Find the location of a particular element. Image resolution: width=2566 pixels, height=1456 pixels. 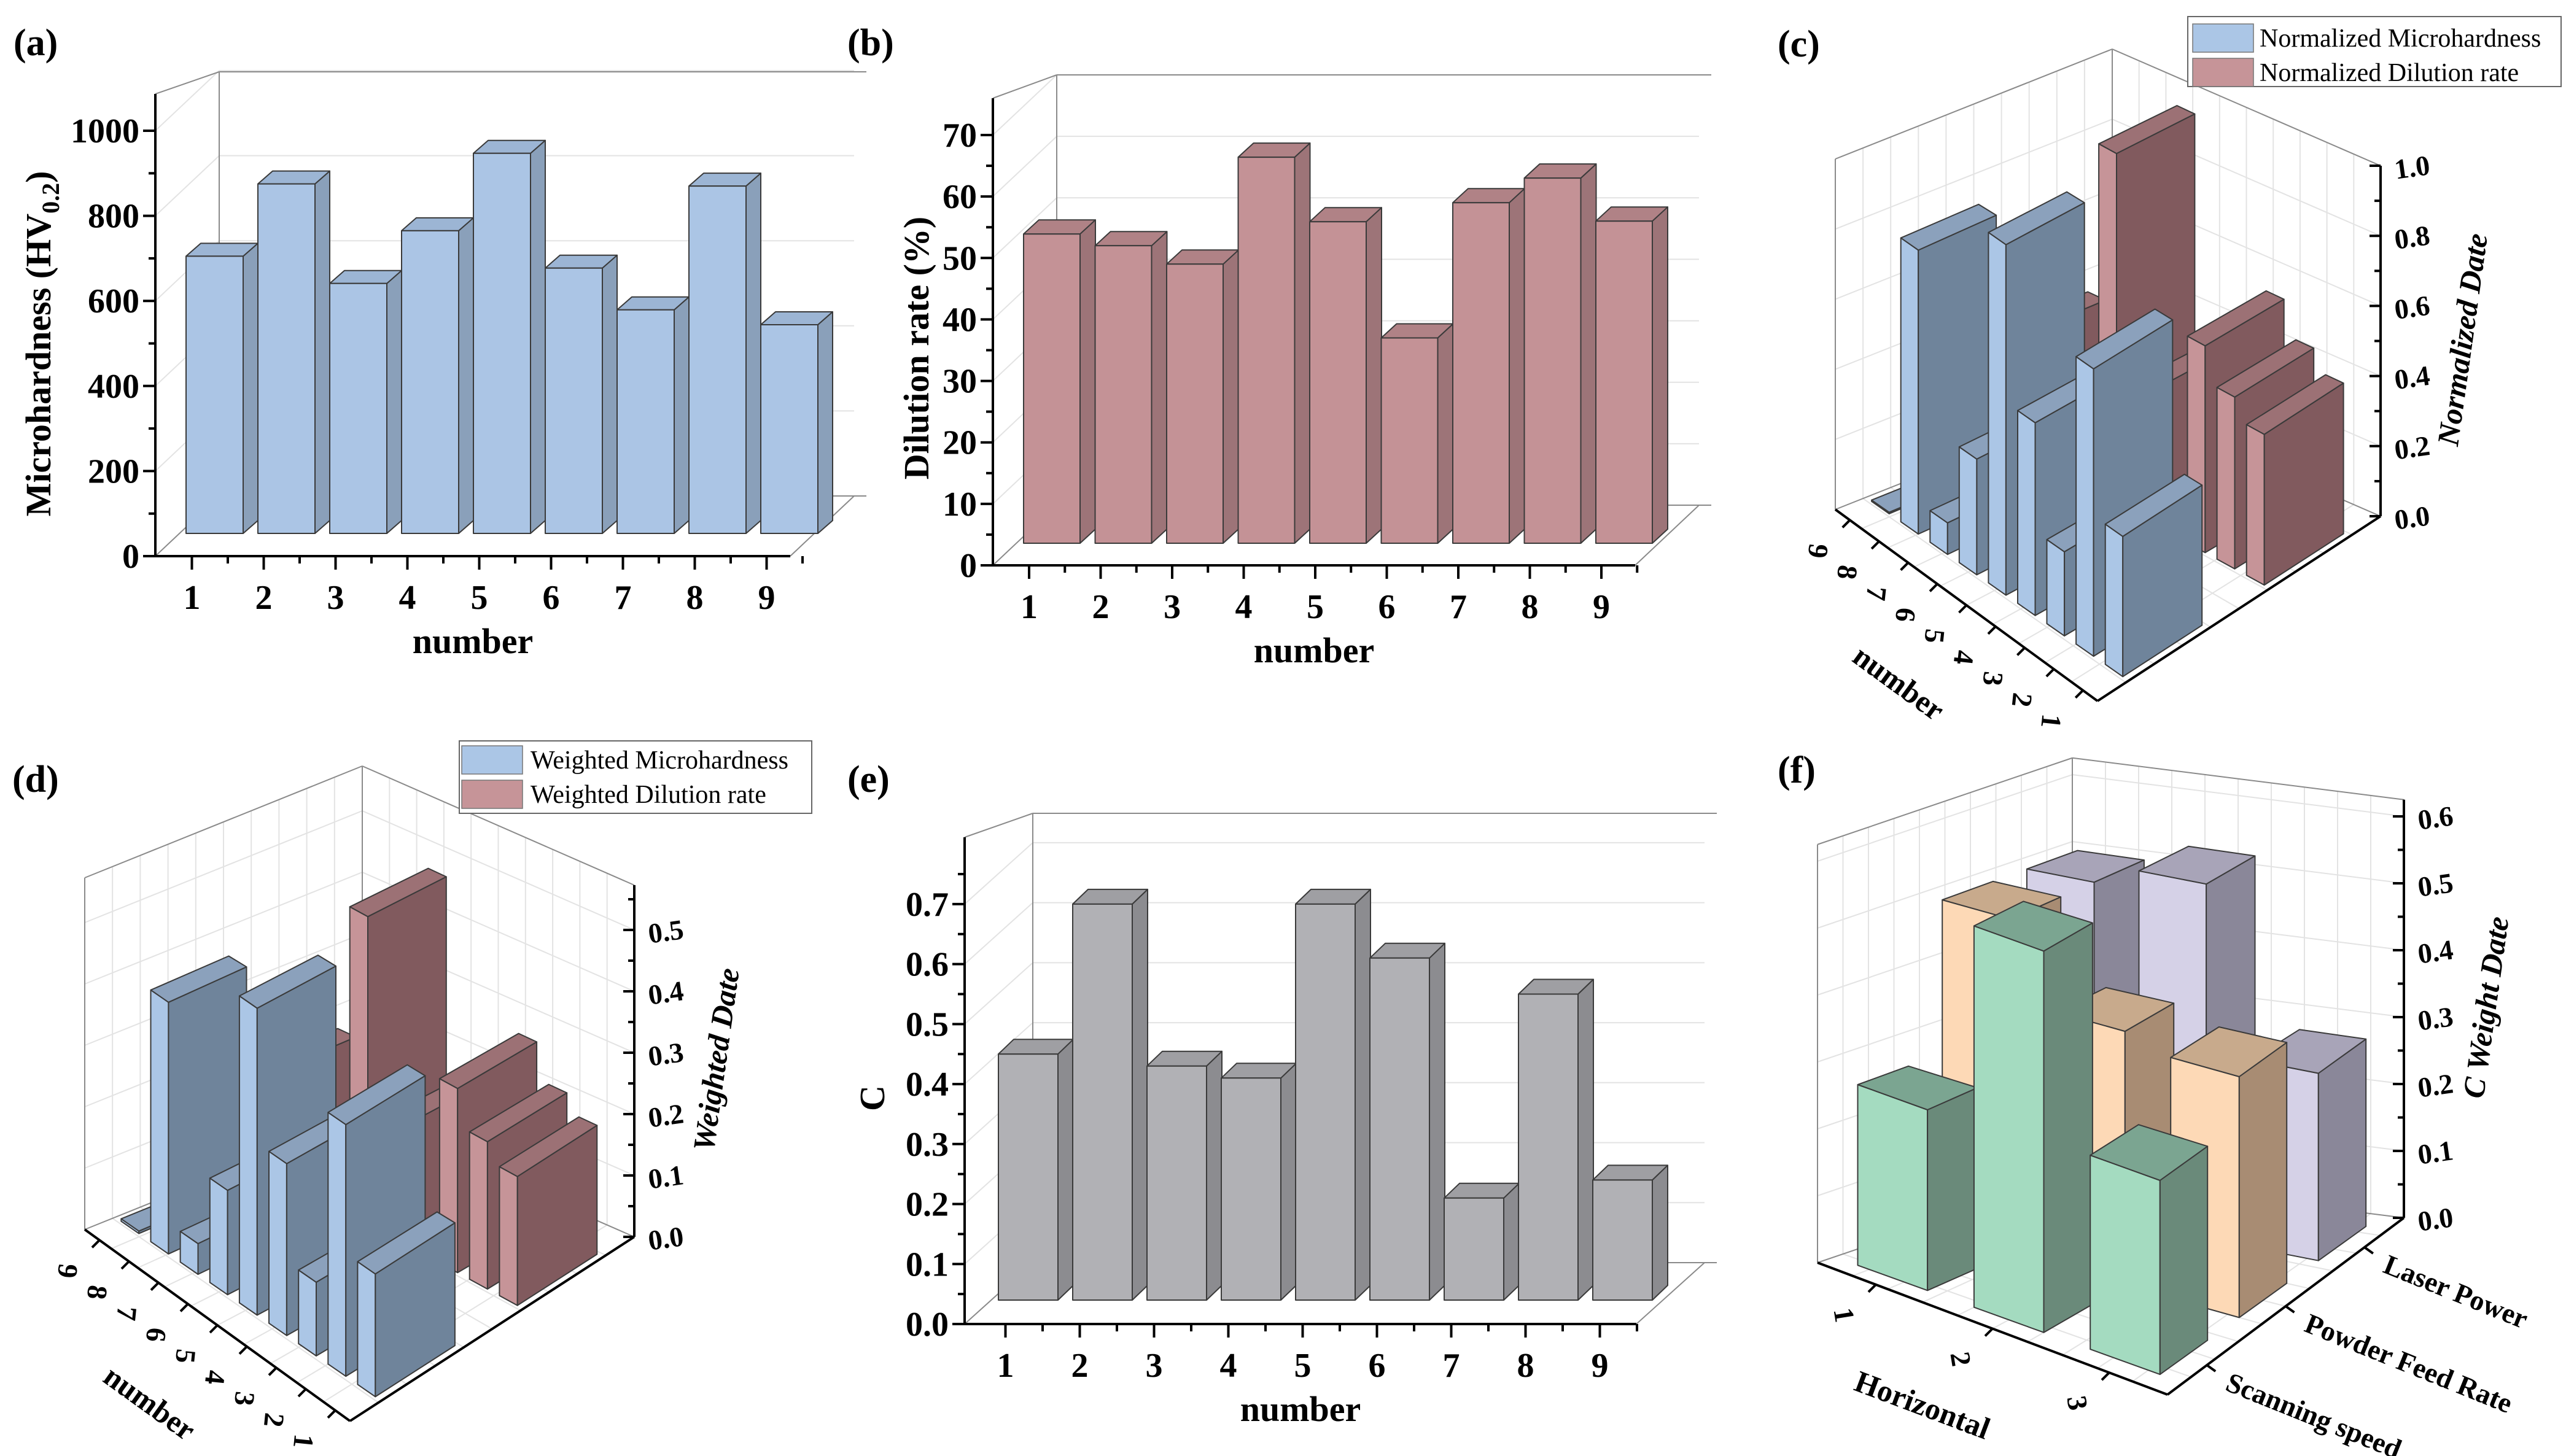

legend-label: Weighted Microhardness is located at coordinates (660, 761).